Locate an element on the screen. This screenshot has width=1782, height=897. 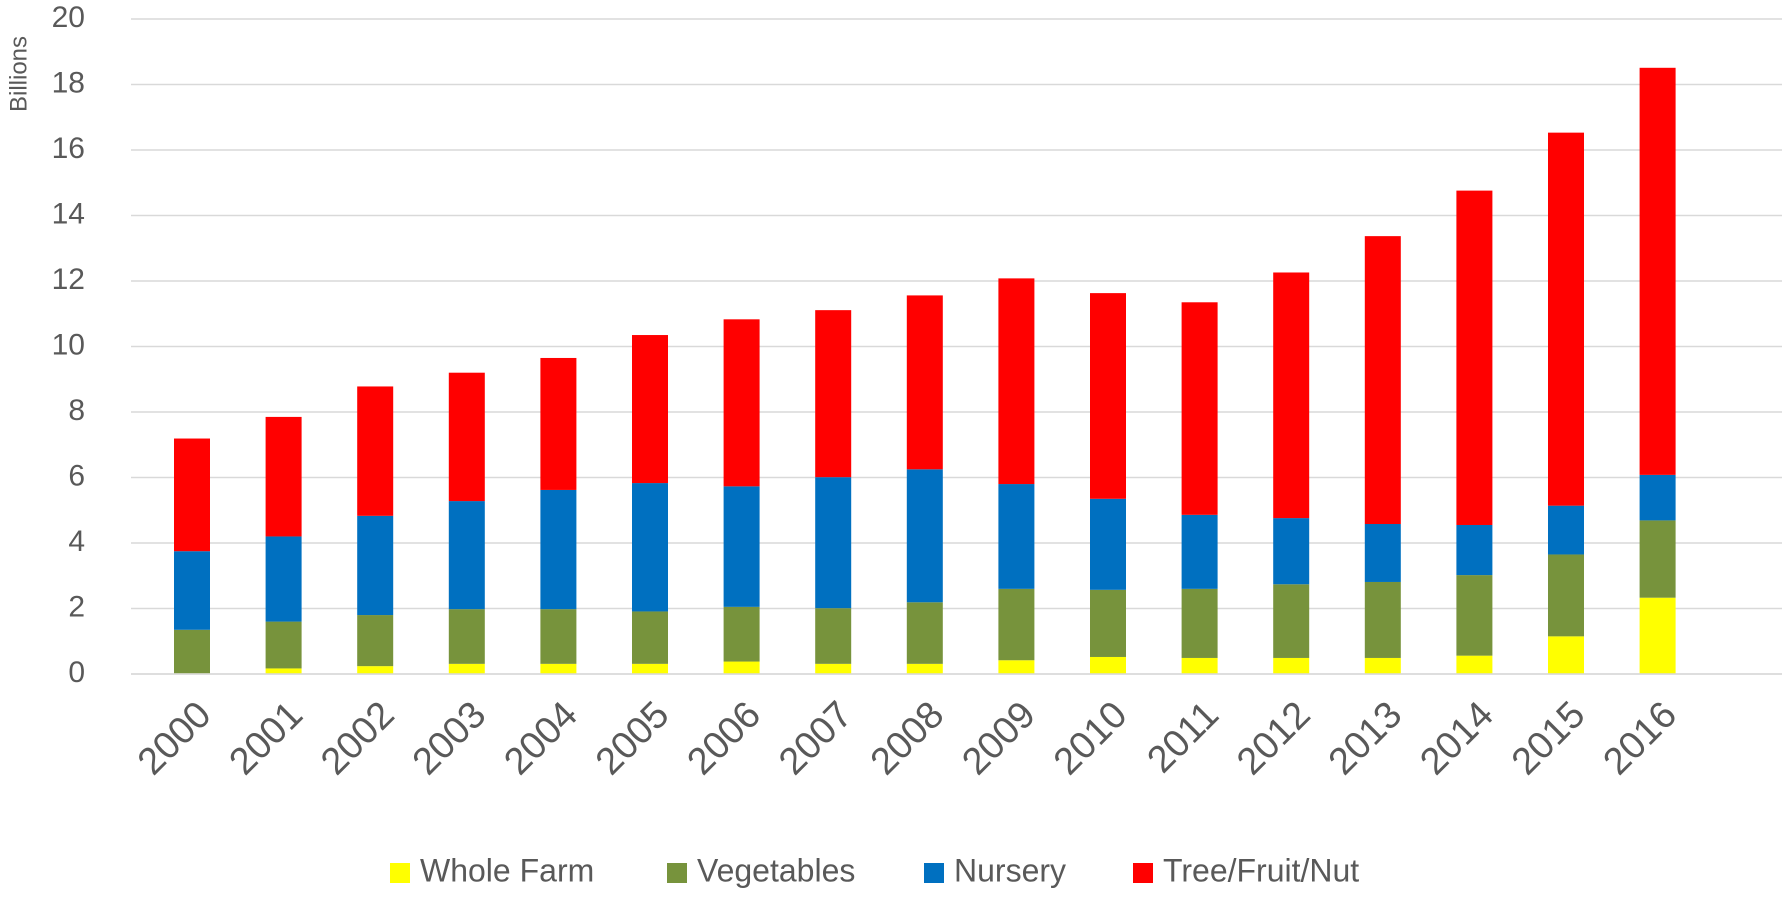
y-tick-label: 18 is located at coordinates (68, 82).